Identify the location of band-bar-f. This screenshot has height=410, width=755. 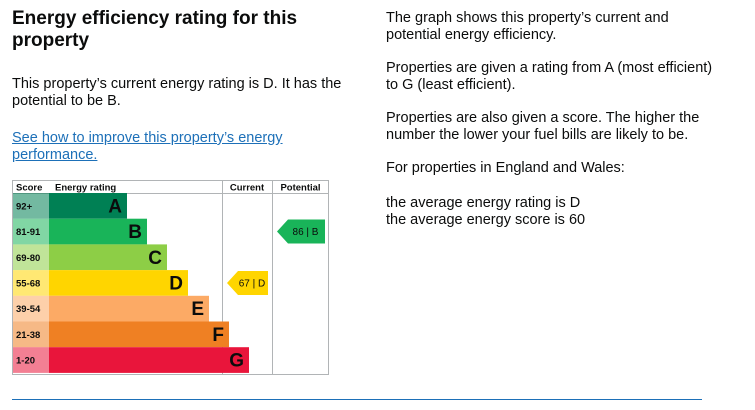
(139, 334).